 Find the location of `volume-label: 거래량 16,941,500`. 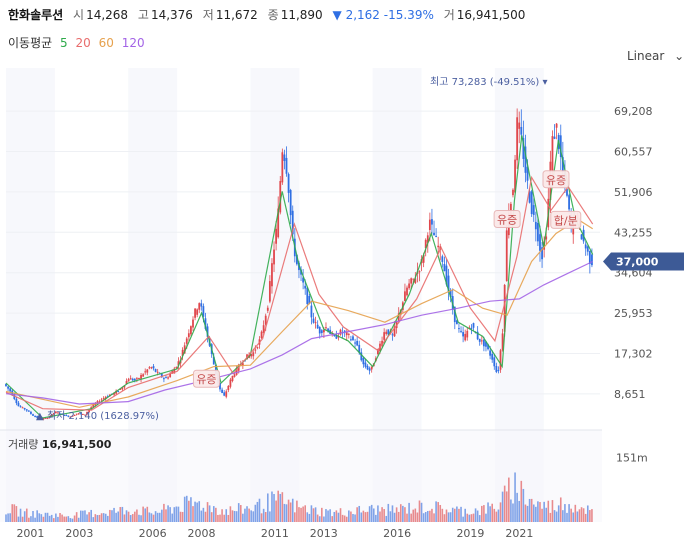

volume-label: 거래량 16,941,500 is located at coordinates (60, 444).